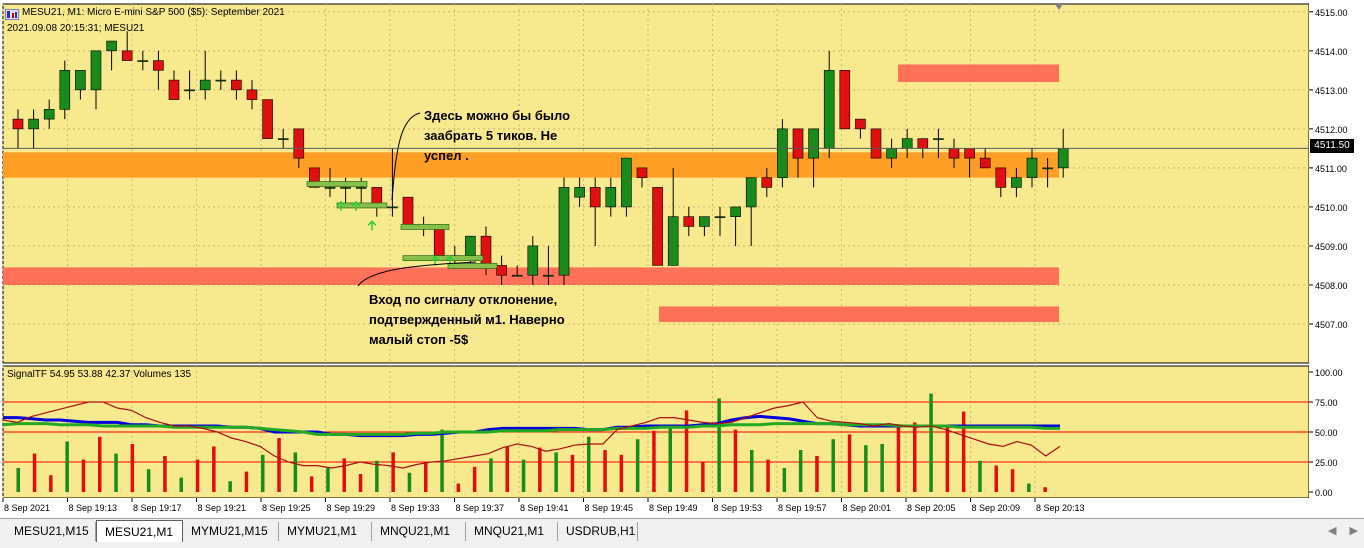 This screenshot has width=1364, height=548. I want to click on tab-mymu21-m15: MYMU21,M15, so click(231, 531).